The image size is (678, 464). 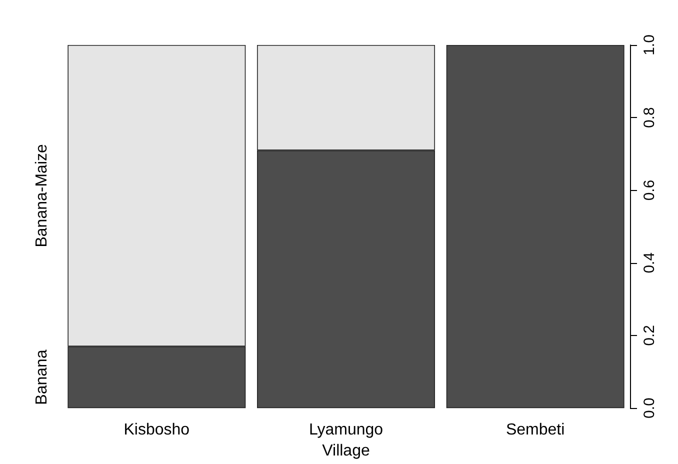 I want to click on y-tick-label: 0.2, so click(x=649, y=335).